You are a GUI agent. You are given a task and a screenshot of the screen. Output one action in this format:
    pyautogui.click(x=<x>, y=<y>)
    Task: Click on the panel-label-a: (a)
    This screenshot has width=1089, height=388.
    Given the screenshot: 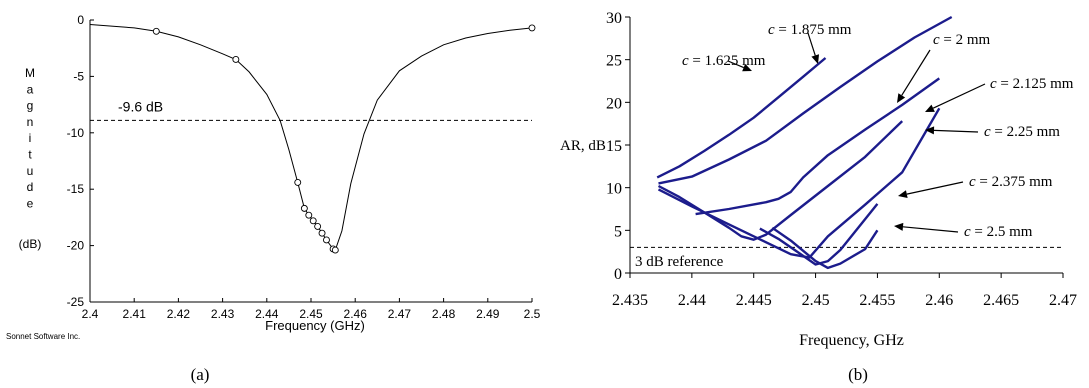 What is the action you would take?
    pyautogui.click(x=200, y=374)
    